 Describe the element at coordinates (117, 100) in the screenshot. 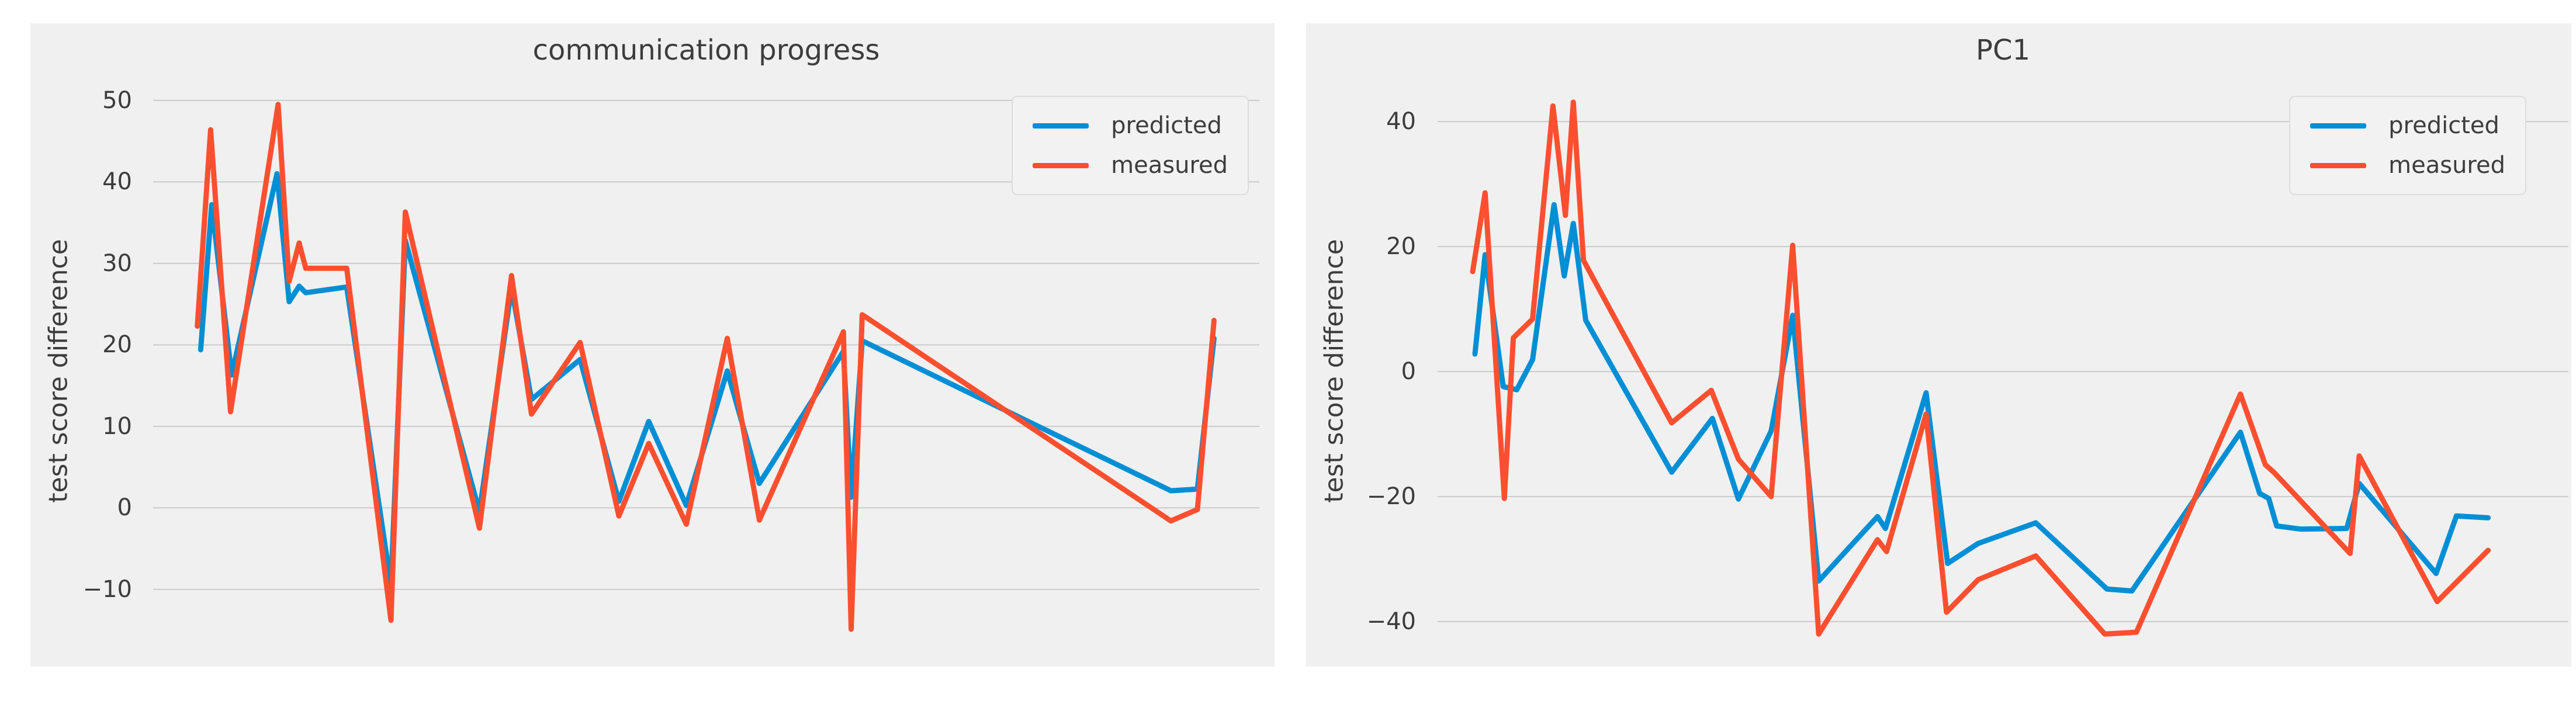

I see `y-tick-label: 50` at that location.